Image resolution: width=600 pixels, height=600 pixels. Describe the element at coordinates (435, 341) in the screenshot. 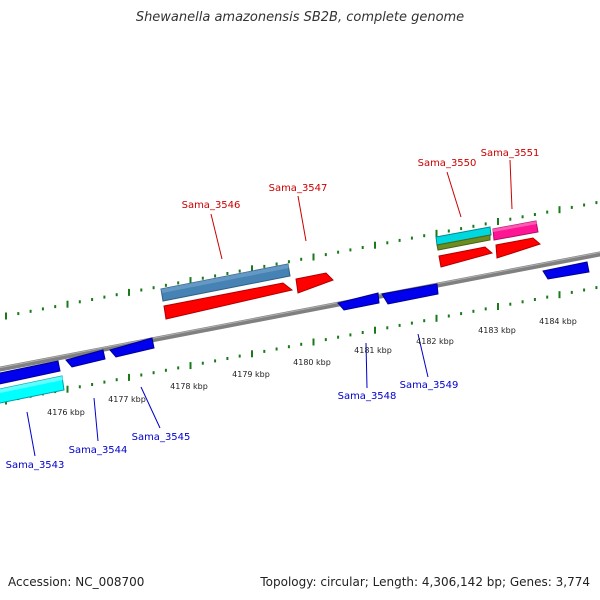

I see `kbp-label: 4182 kbp` at that location.